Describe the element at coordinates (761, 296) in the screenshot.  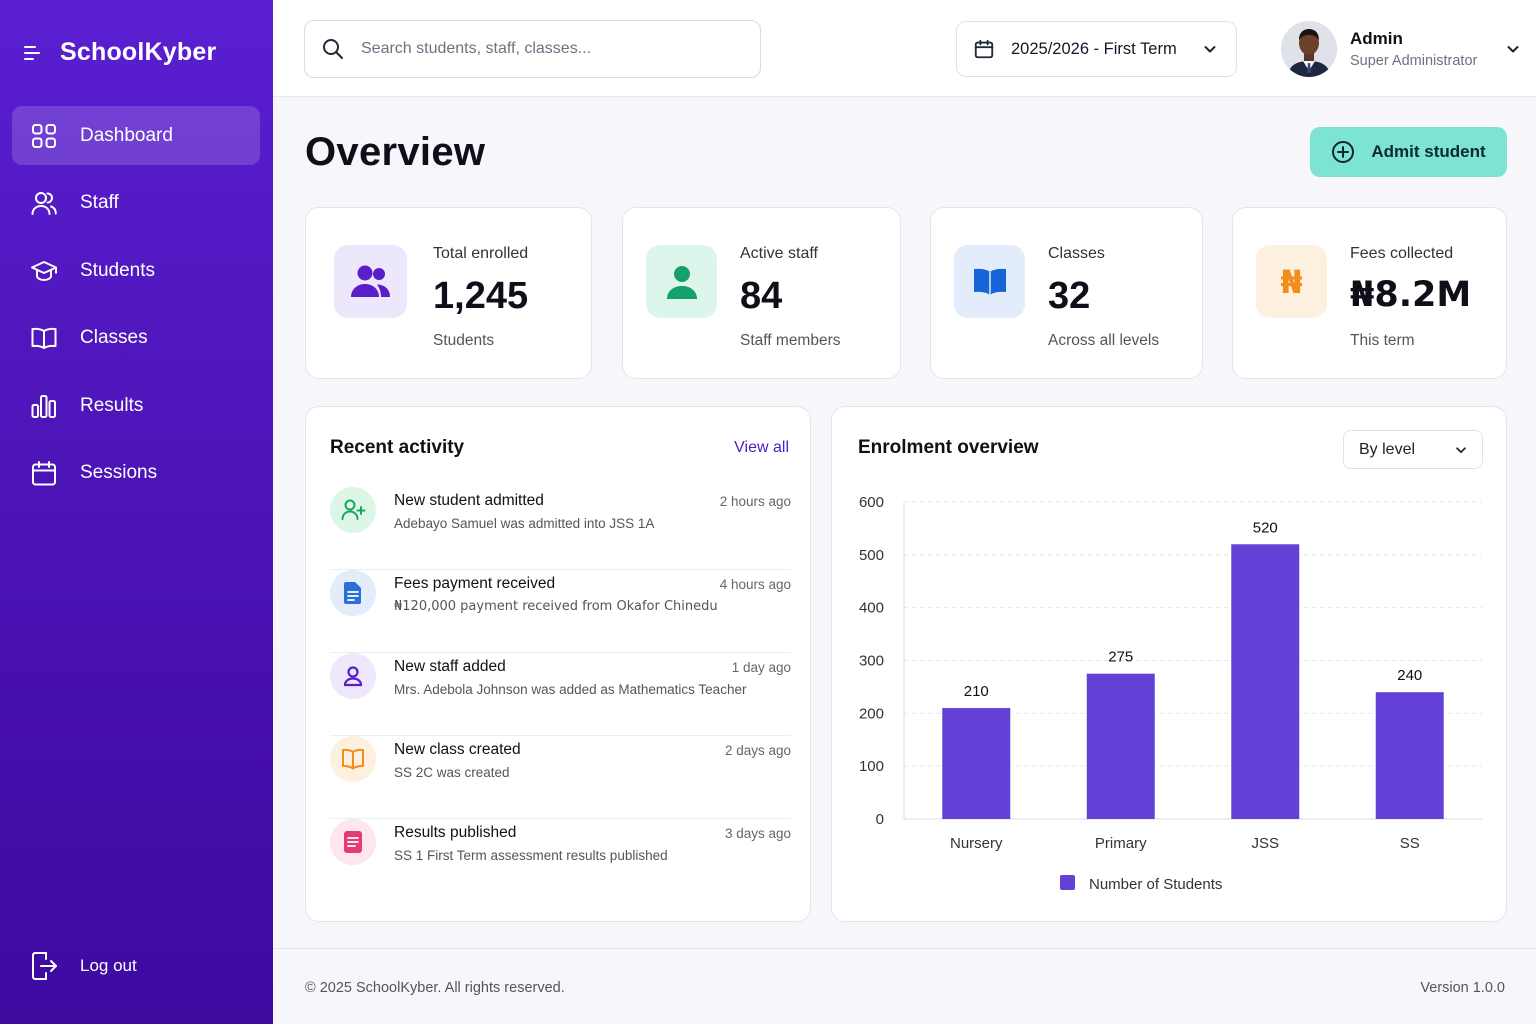
I see `stat-value: 84` at that location.